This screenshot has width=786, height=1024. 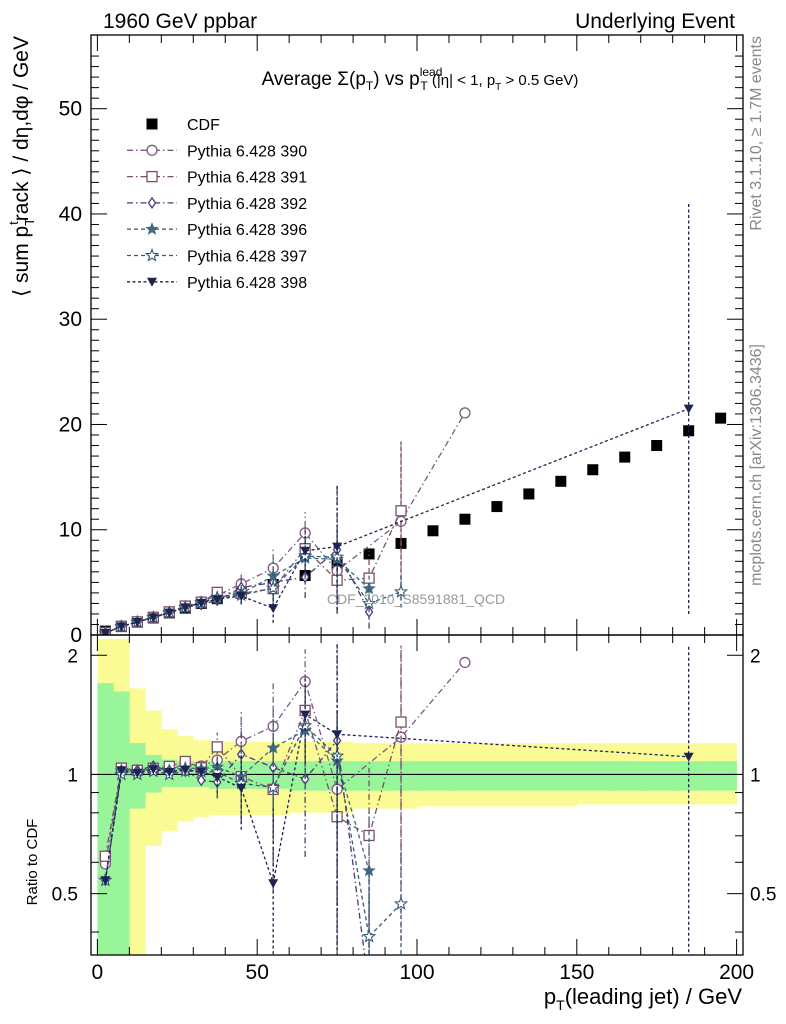 I want to click on y-tick-label: 30, so click(x=70, y=319).